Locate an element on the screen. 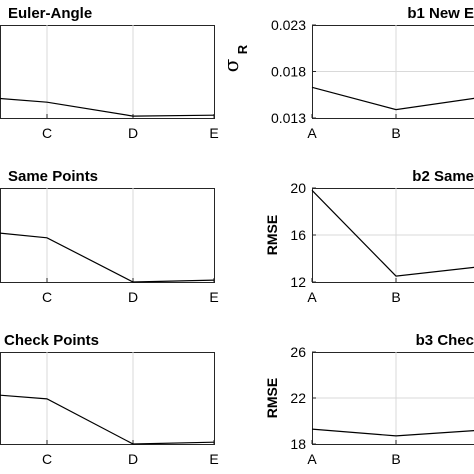  chart-title: Check Points is located at coordinates (51, 340).